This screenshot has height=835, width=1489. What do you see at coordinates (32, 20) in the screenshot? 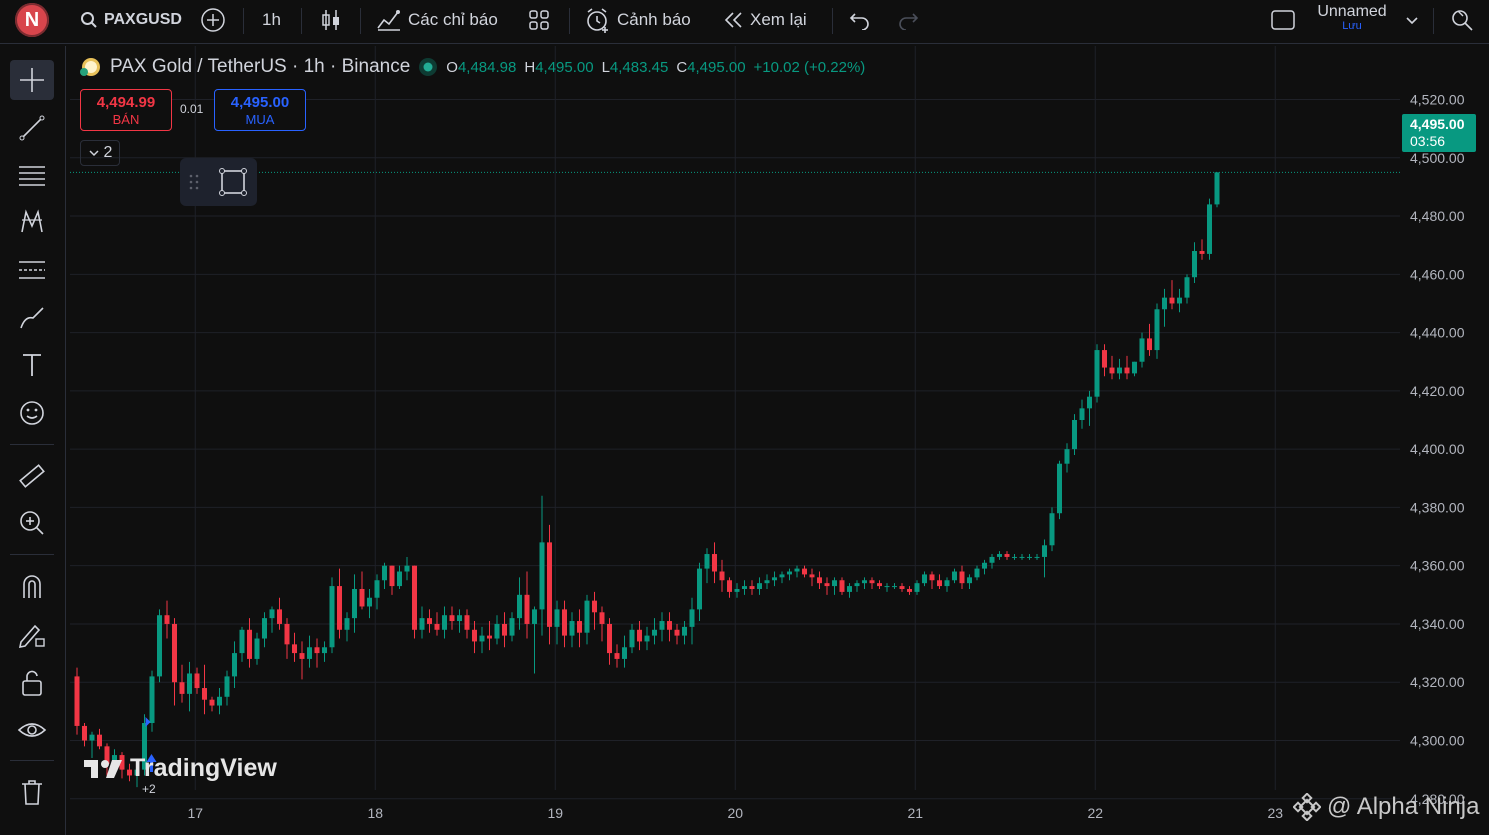
I see `user-avatar: N` at bounding box center [32, 20].